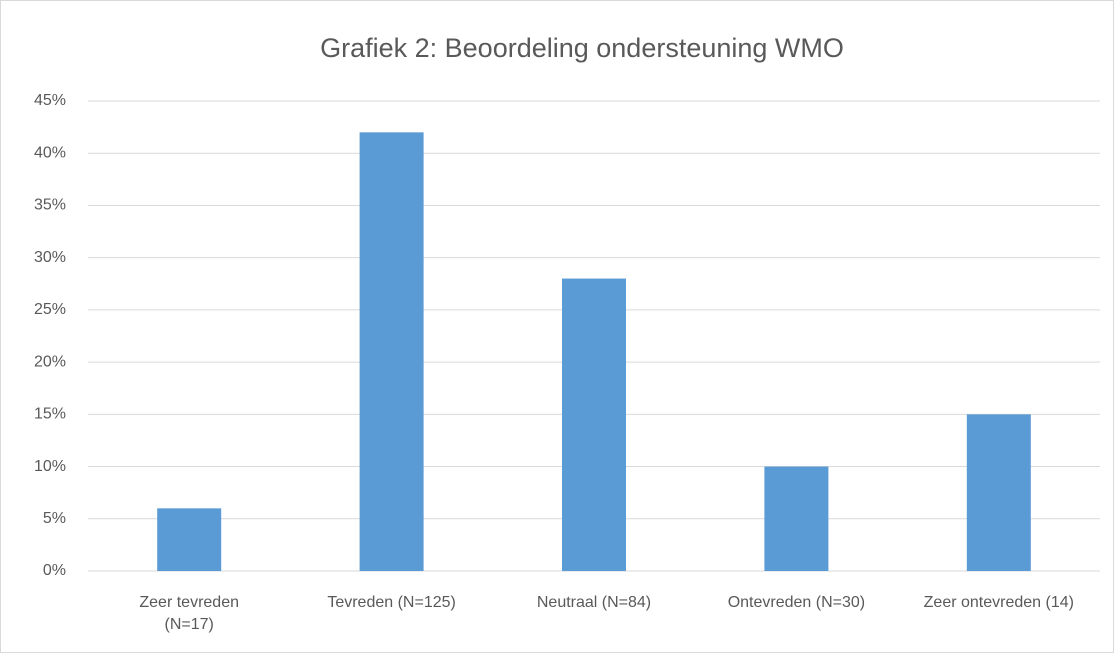  What do you see at coordinates (50, 361) in the screenshot?
I see `y-tick-label: 20%` at bounding box center [50, 361].